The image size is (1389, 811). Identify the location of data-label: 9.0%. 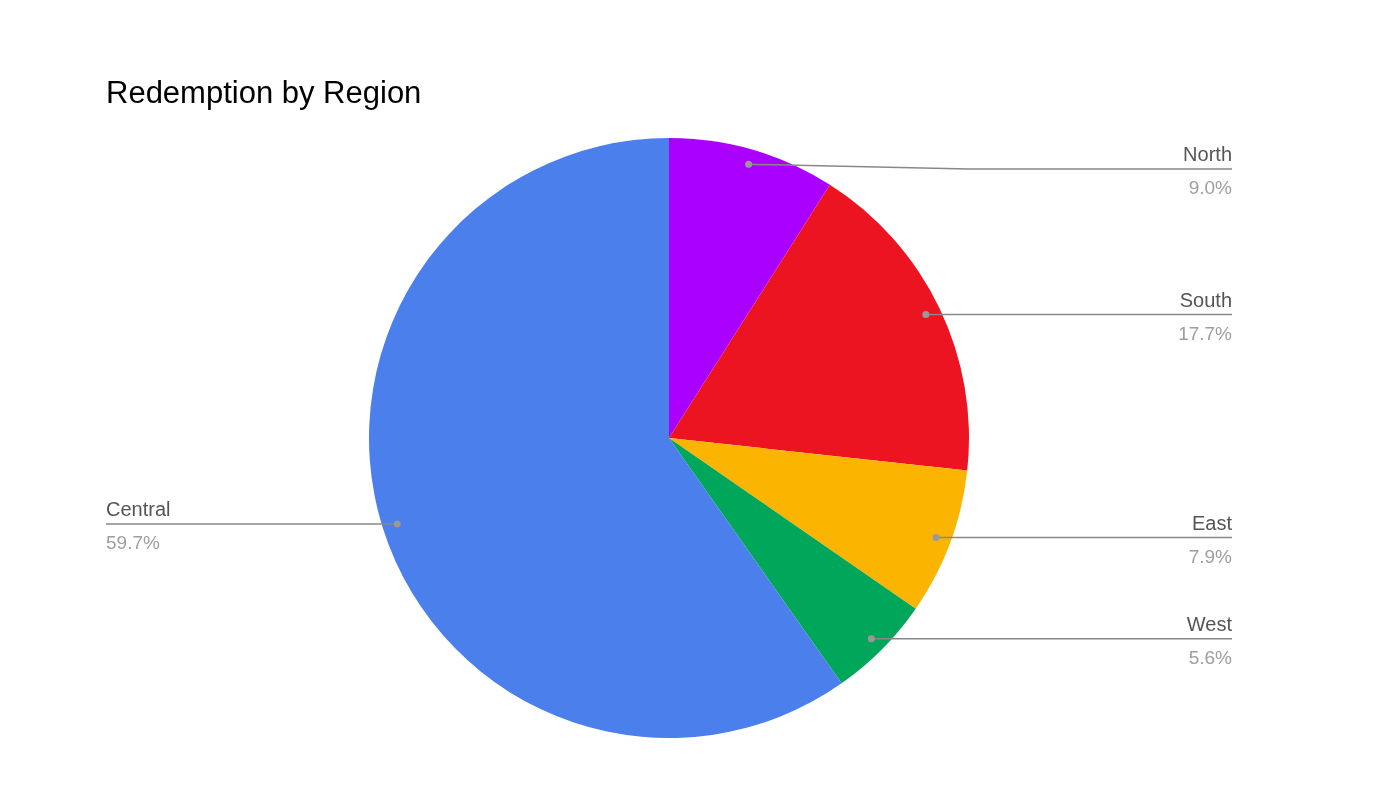
(1210, 187).